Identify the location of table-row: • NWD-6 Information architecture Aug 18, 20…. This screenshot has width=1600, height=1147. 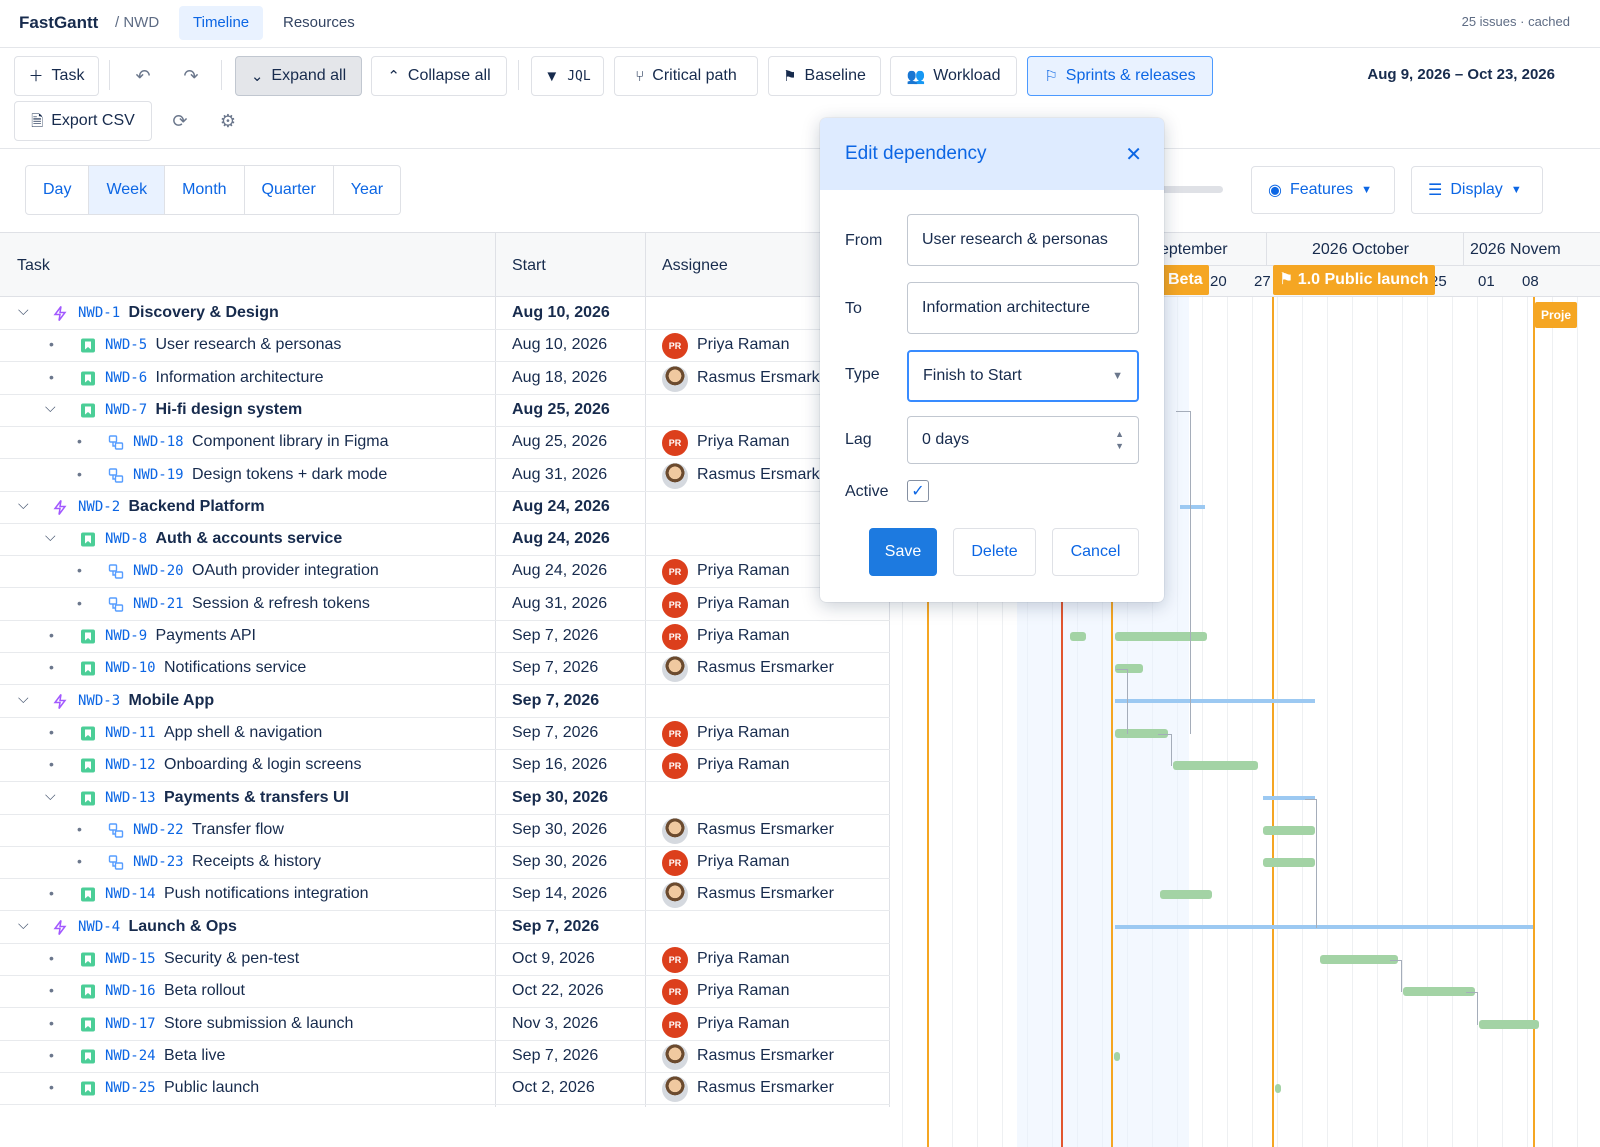
(445, 379).